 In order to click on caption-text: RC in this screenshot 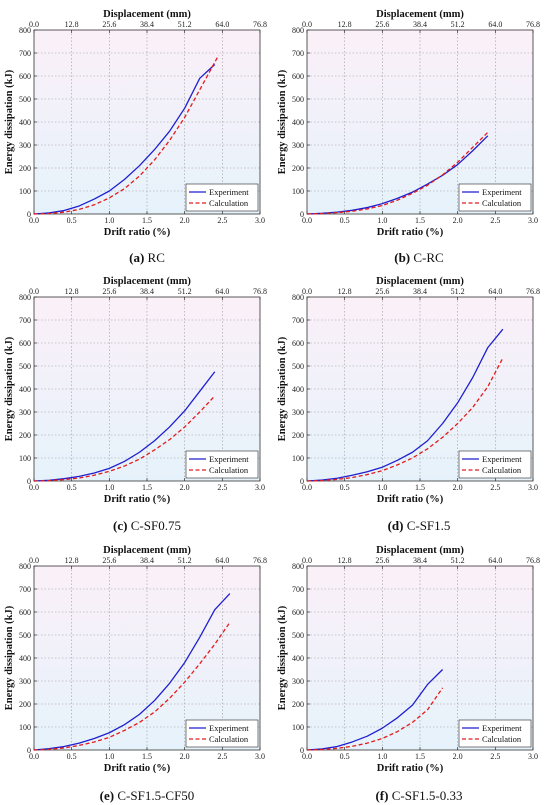, I will do `click(154, 257)`.